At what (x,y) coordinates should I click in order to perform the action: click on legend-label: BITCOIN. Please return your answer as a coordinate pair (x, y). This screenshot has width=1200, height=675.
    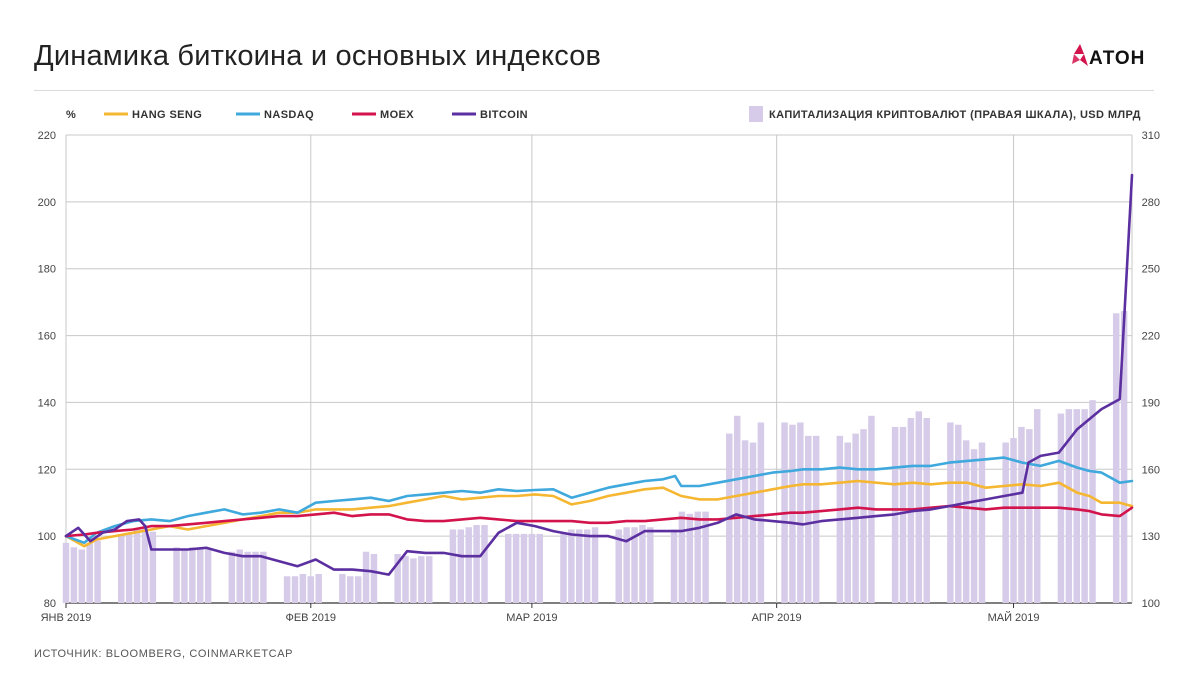
    Looking at the image, I should click on (504, 115).